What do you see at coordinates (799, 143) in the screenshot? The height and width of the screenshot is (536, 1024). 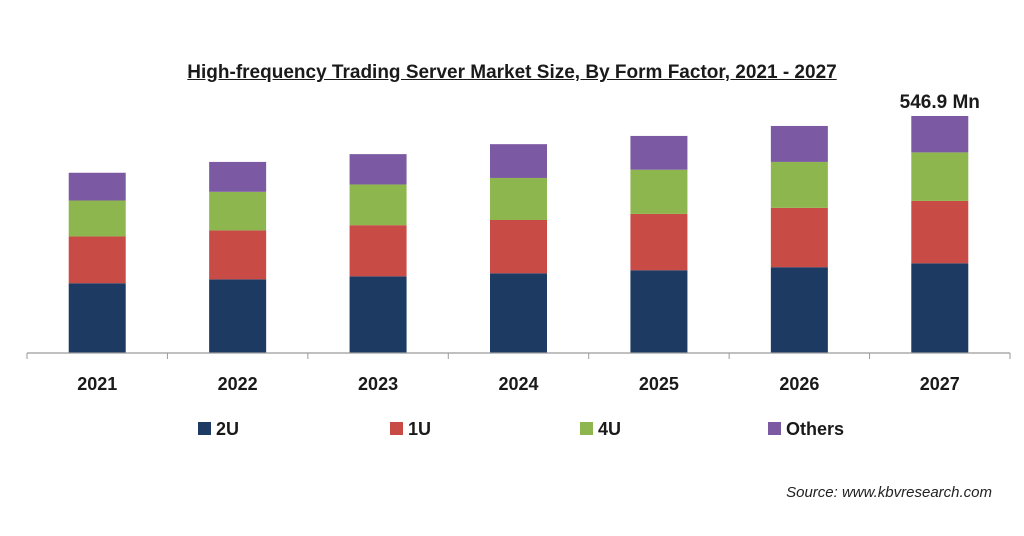 I see `bar-others-2026` at bounding box center [799, 143].